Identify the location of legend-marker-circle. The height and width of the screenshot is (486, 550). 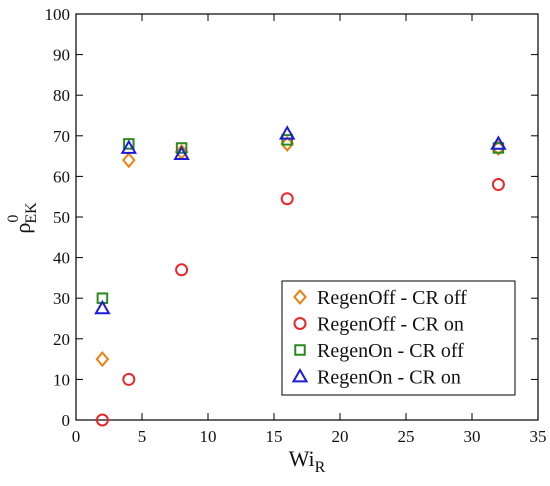
(300, 323).